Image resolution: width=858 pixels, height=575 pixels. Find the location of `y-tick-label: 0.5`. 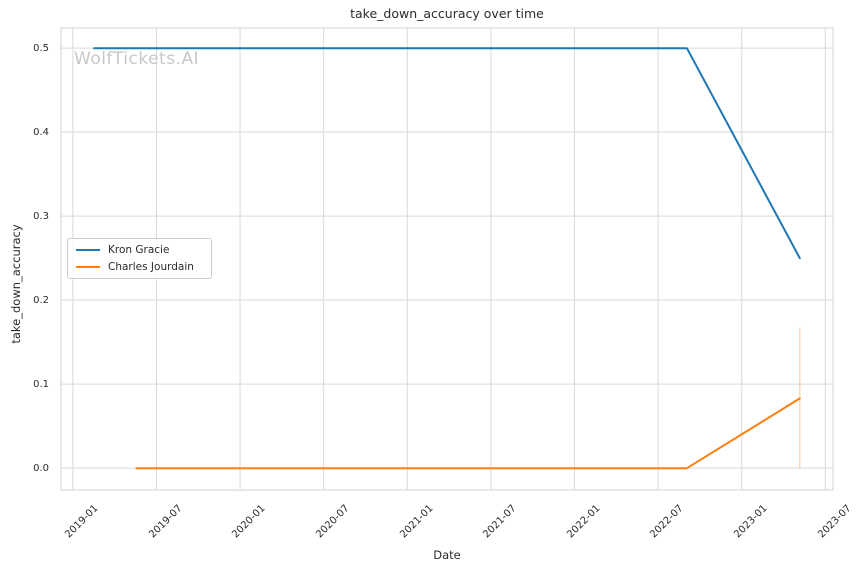

y-tick-label: 0.5 is located at coordinates (41, 48).